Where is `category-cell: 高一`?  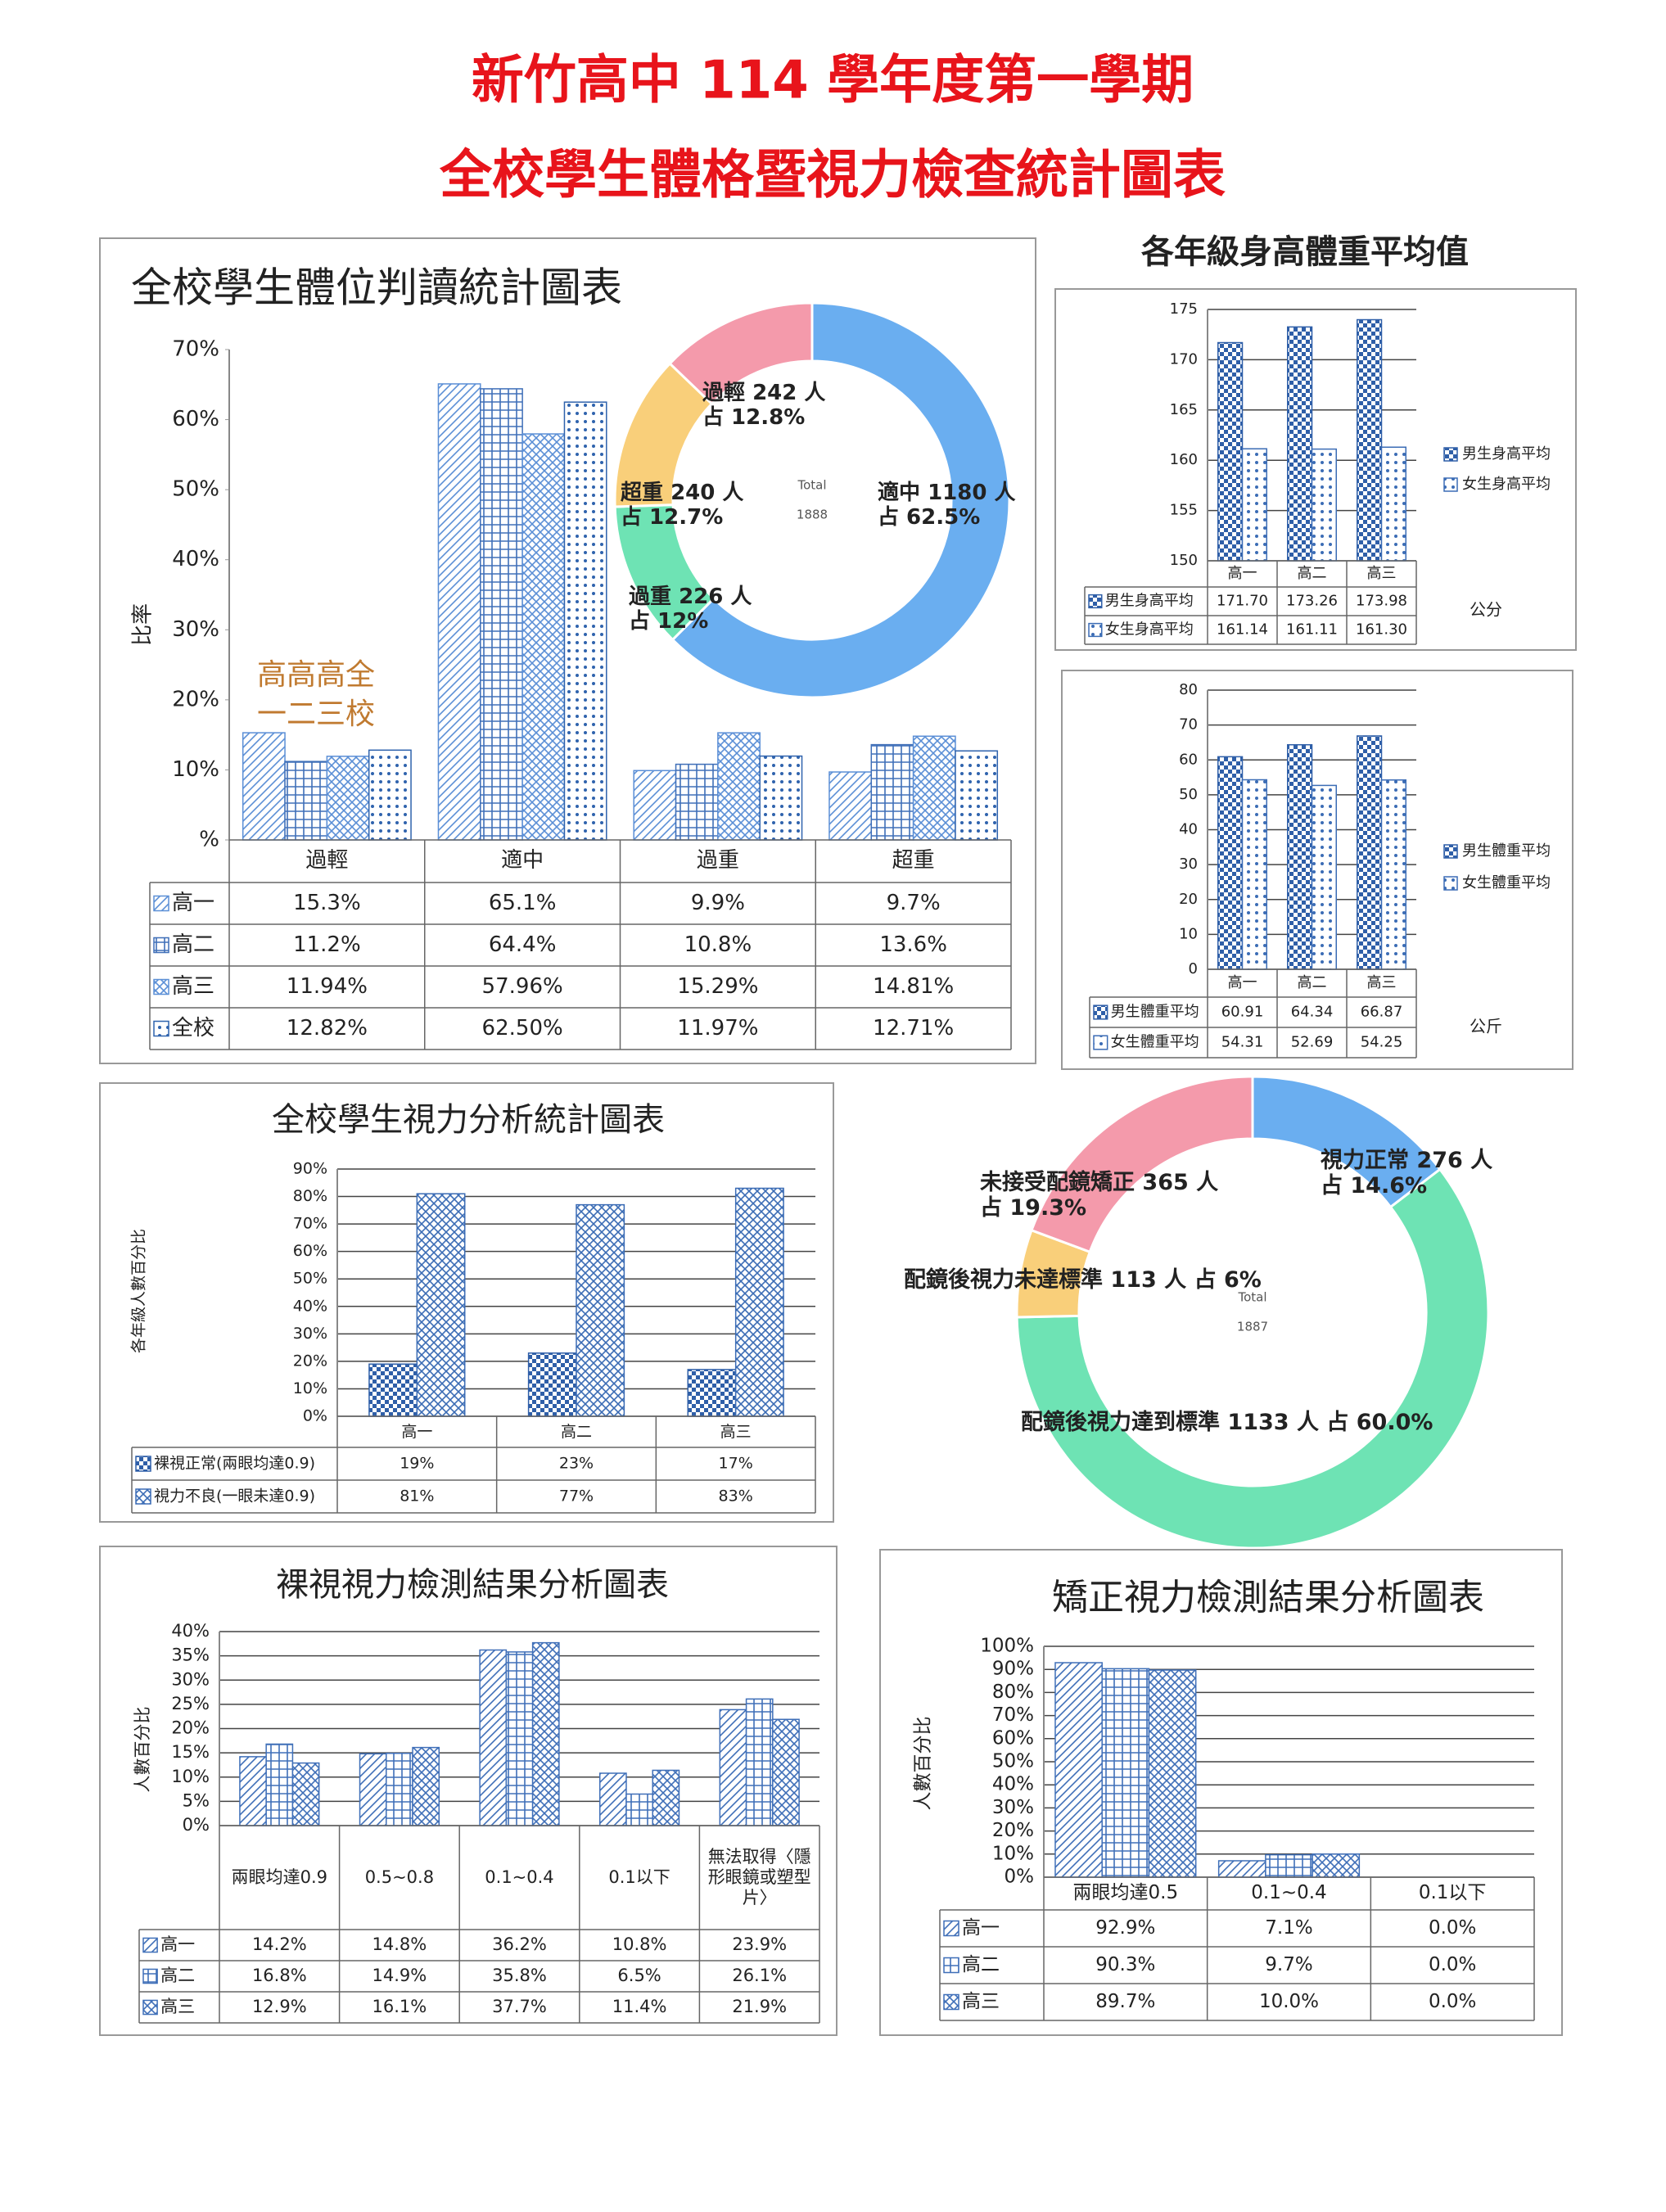
category-cell: 高一 is located at coordinates (1242, 982).